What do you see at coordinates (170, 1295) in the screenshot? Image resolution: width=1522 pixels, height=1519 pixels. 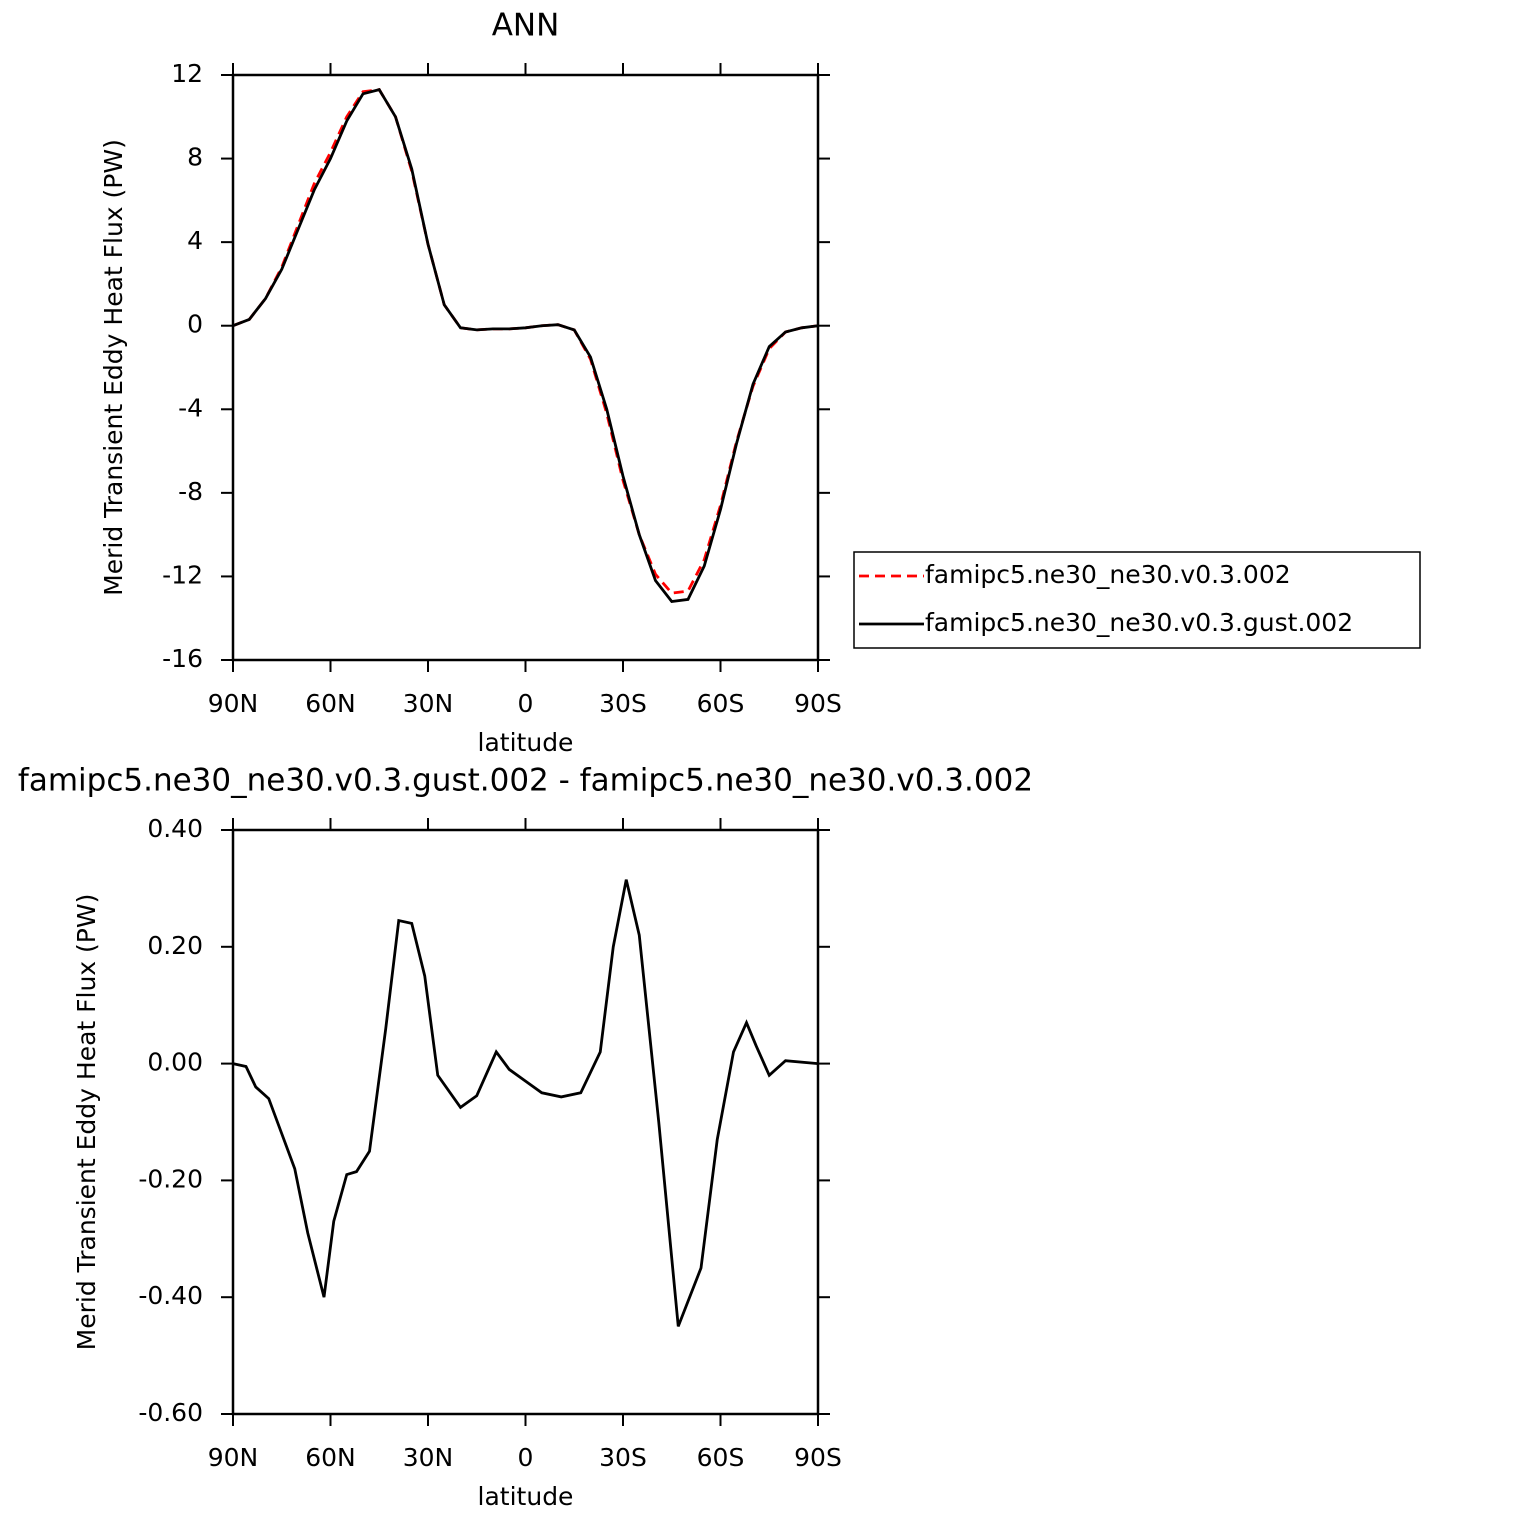 I see `y-tick-label: -0.40` at bounding box center [170, 1295].